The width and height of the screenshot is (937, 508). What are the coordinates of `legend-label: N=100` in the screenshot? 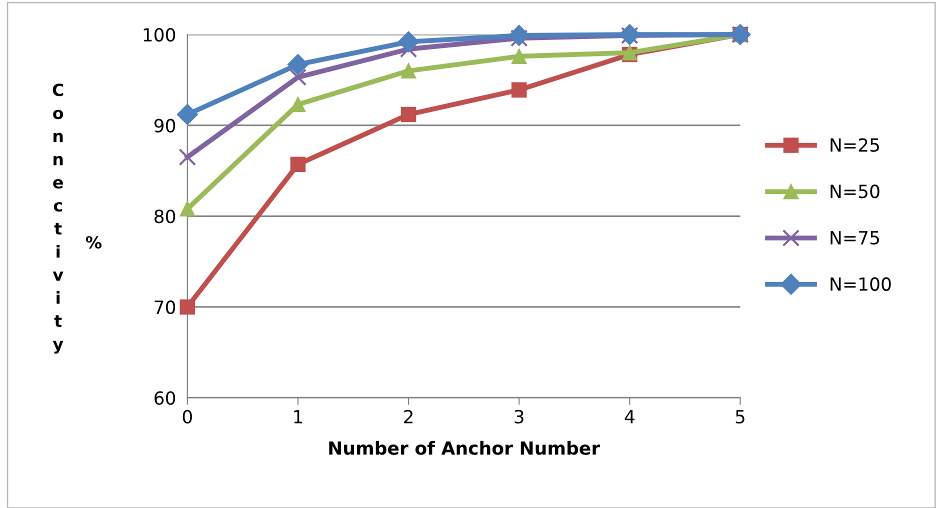 It's located at (860, 284).